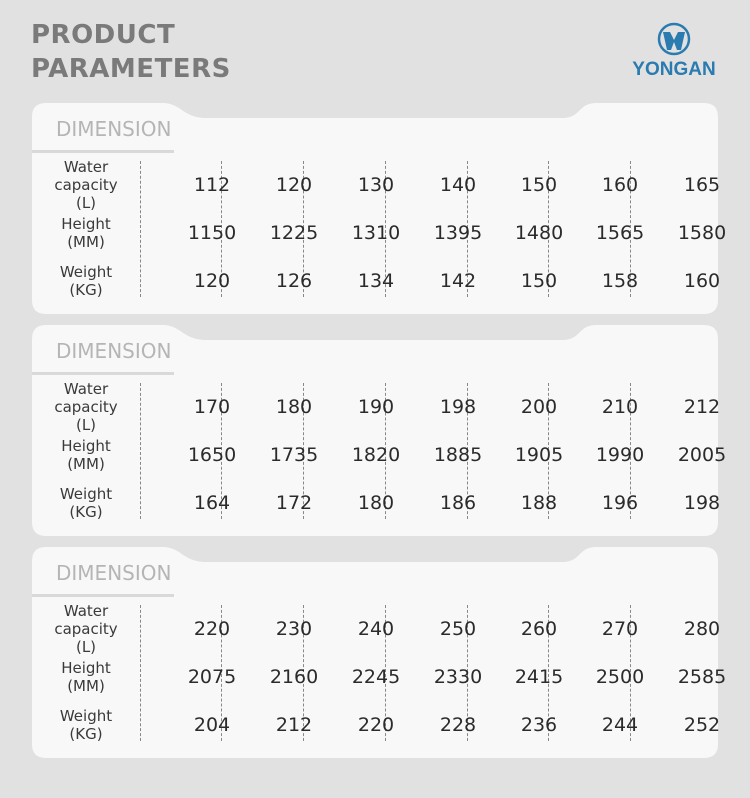 The width and height of the screenshot is (750, 798). What do you see at coordinates (458, 185) in the screenshot?
I see `table-cell: 140` at bounding box center [458, 185].